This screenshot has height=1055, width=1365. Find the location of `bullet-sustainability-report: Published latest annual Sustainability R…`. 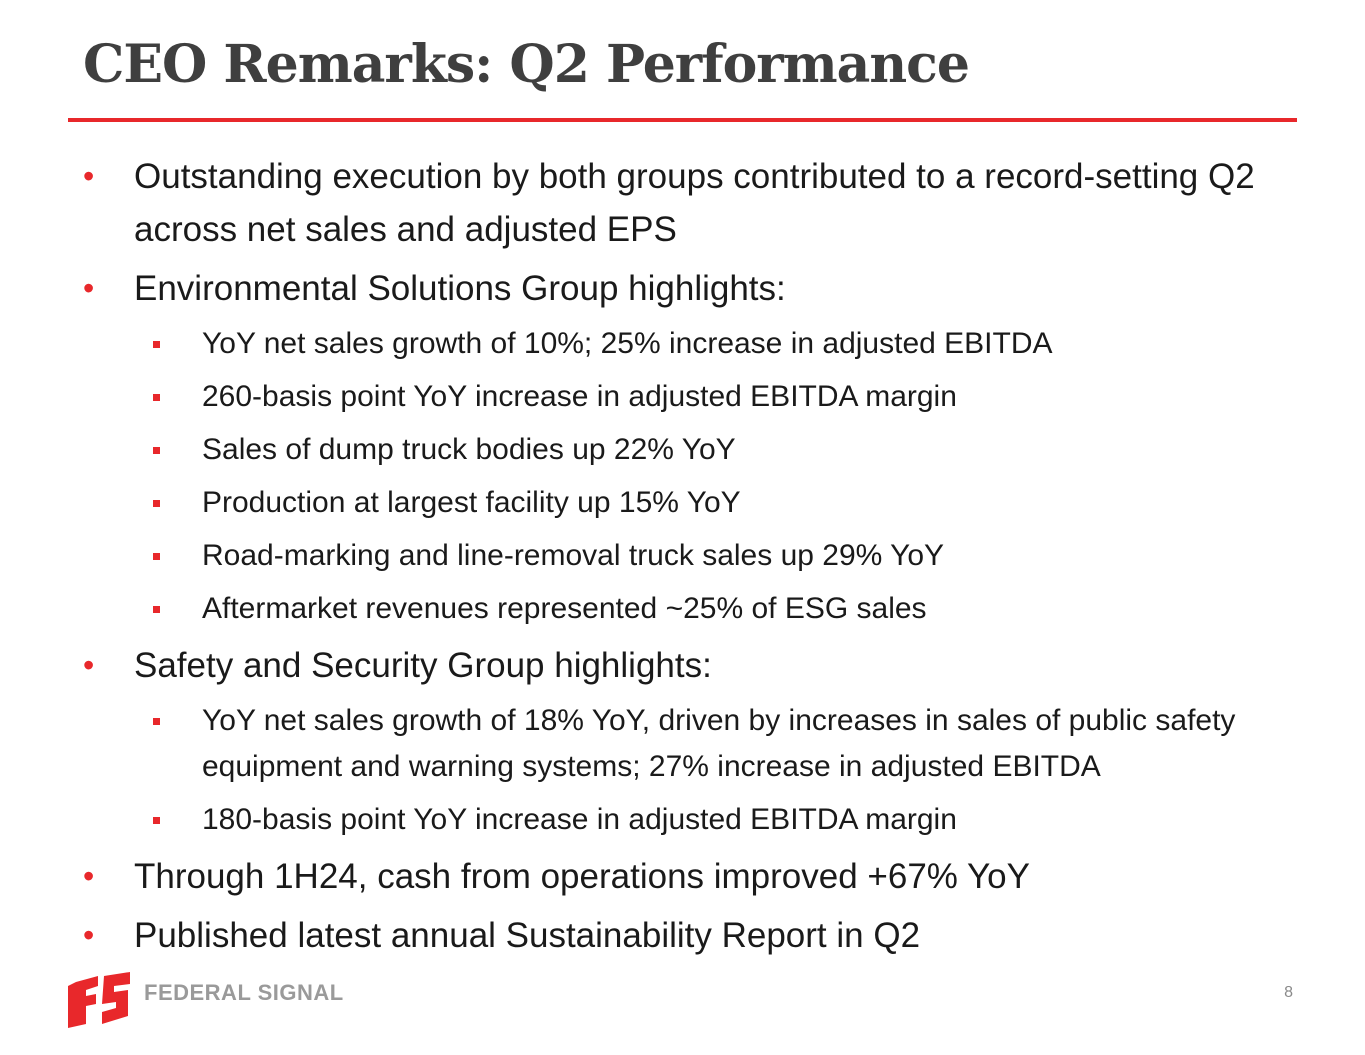

bullet-sustainability-report: Published latest annual Sustainability R… is located at coordinates (708, 935).